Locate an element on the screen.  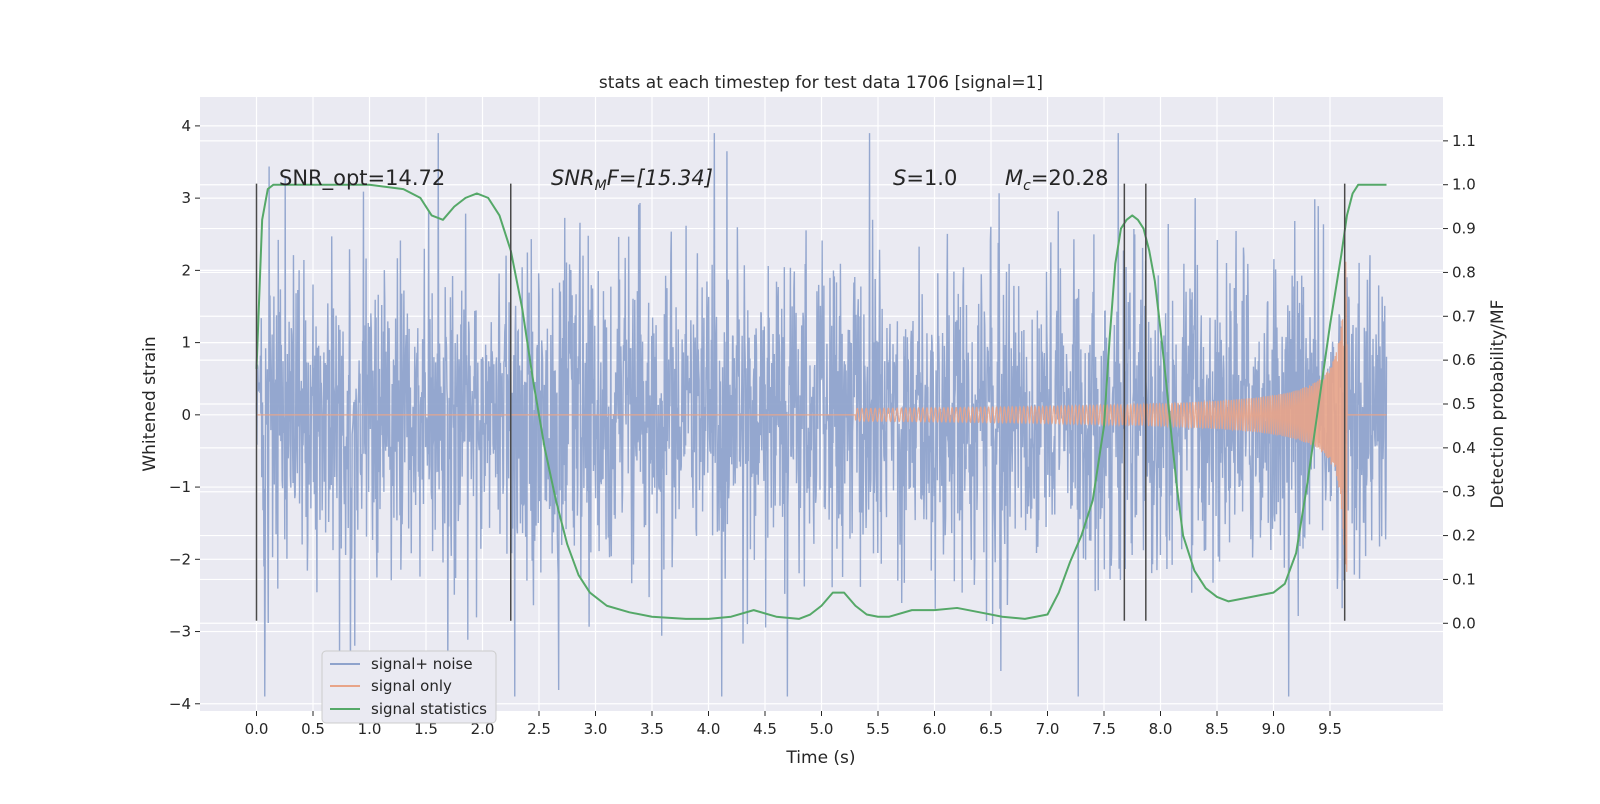
legend-label-signal-statistics: signal statistics is located at coordinates (429, 709).